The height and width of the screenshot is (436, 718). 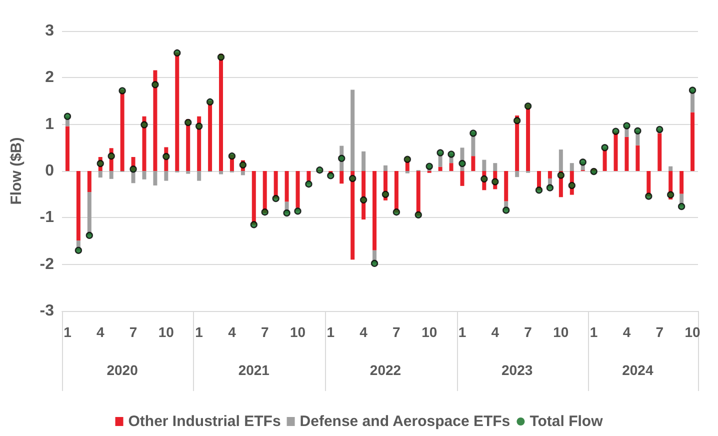 I want to click on y-tick-label: -2, so click(x=47, y=264).